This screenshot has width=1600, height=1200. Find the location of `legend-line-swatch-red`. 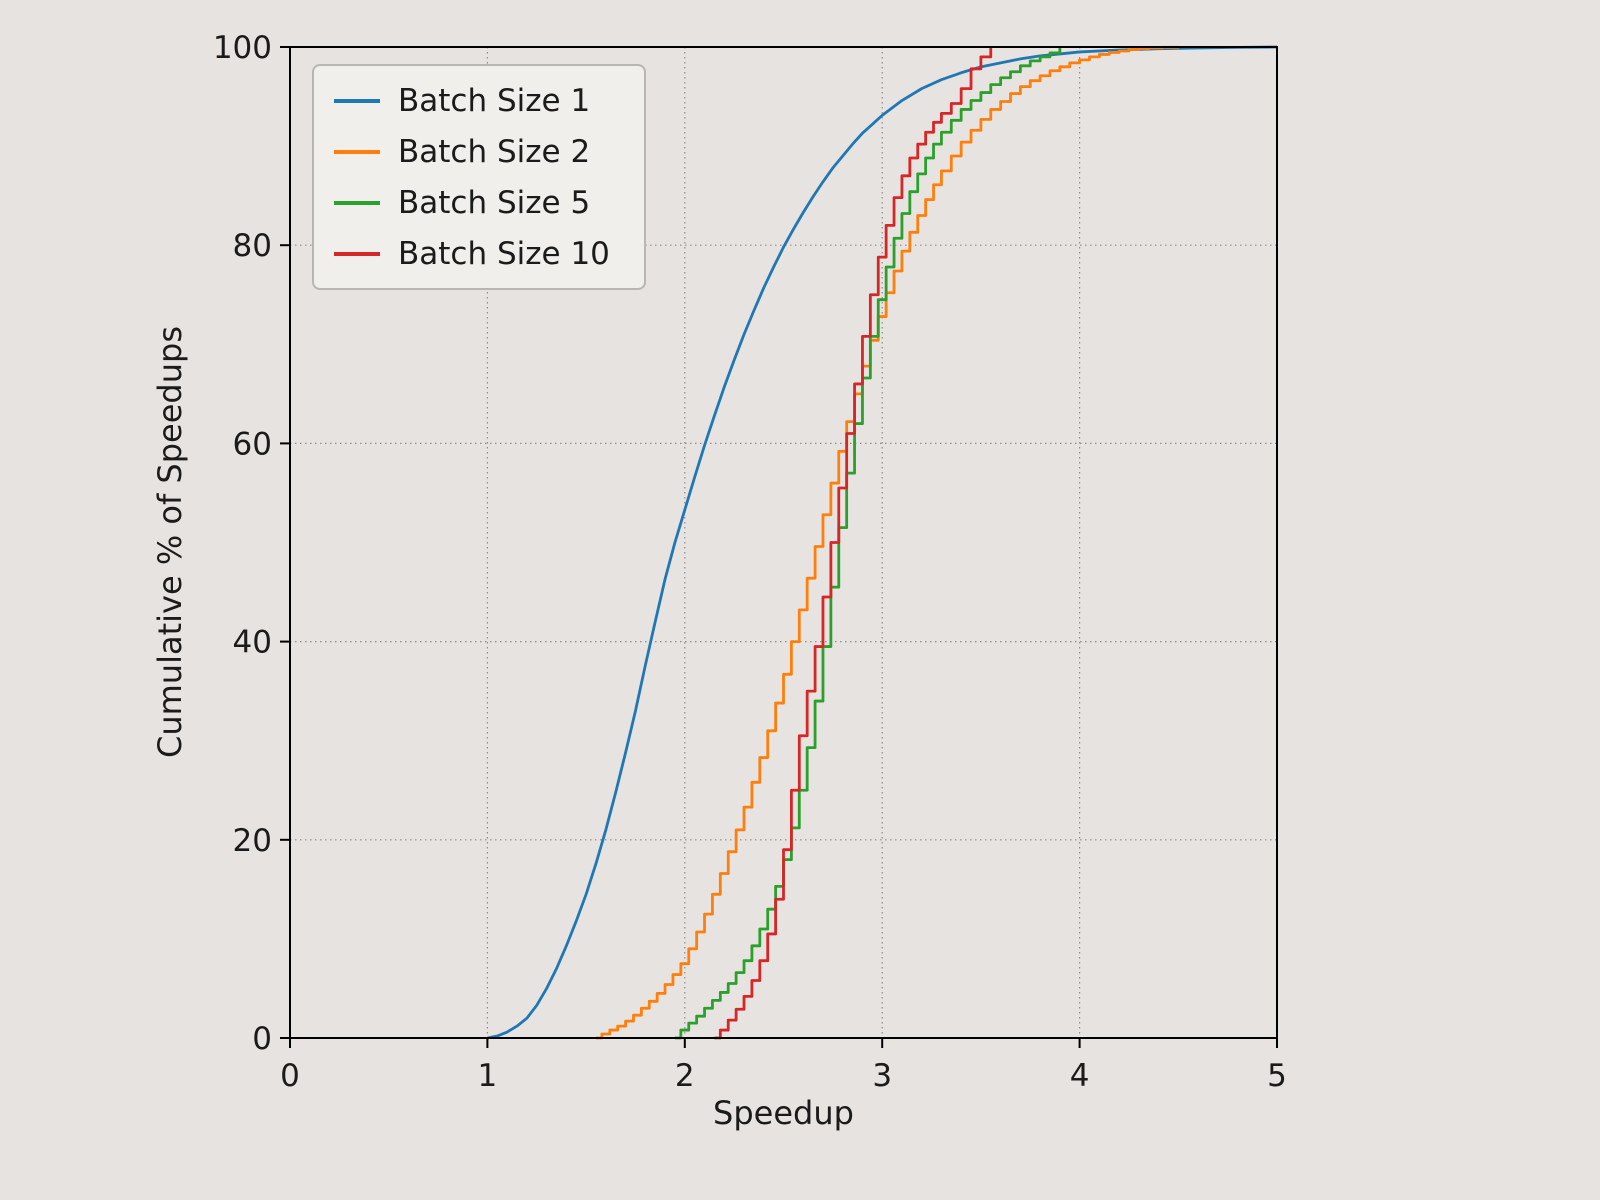

legend-line-swatch-red is located at coordinates (357, 253).